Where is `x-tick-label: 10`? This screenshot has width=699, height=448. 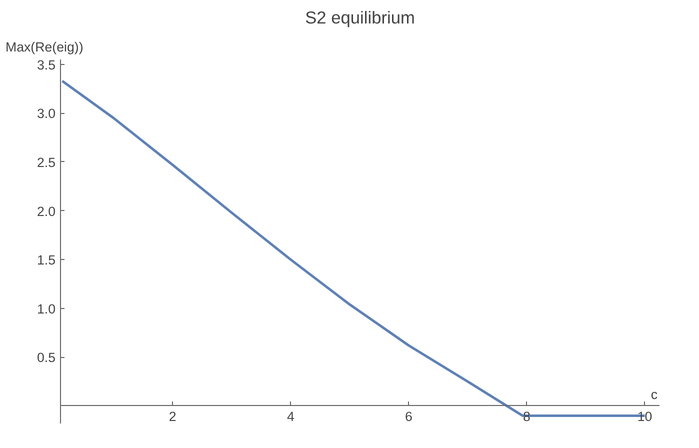
x-tick-label: 10 is located at coordinates (644, 416).